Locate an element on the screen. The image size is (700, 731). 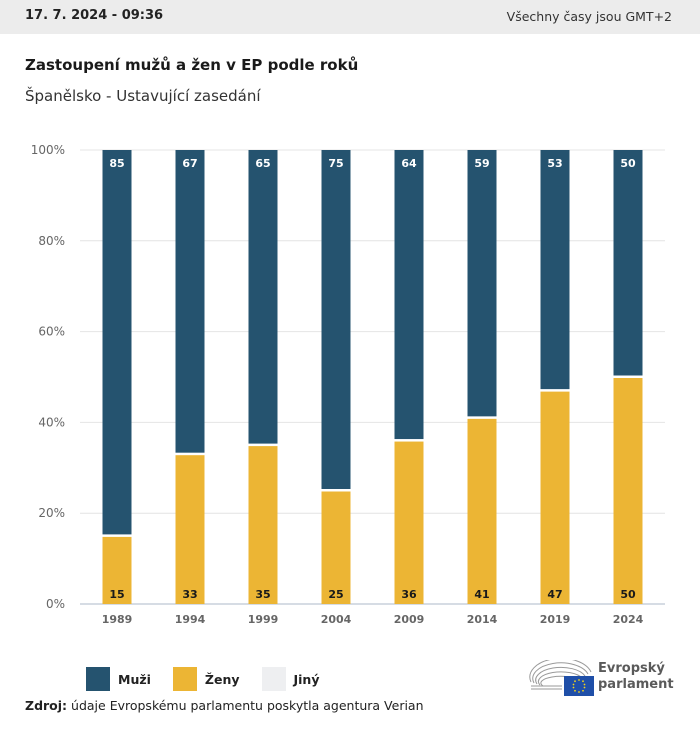
ep-logo: Evropský parlament is located at coordinates (603, 676).